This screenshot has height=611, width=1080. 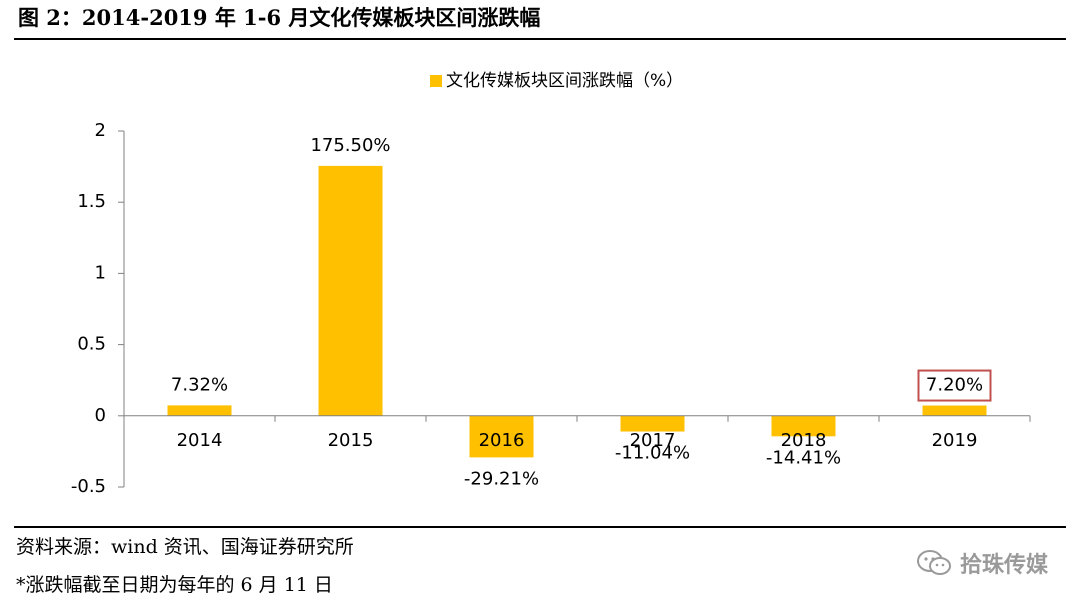 I want to click on data-label: -29.21%, so click(x=501, y=478).